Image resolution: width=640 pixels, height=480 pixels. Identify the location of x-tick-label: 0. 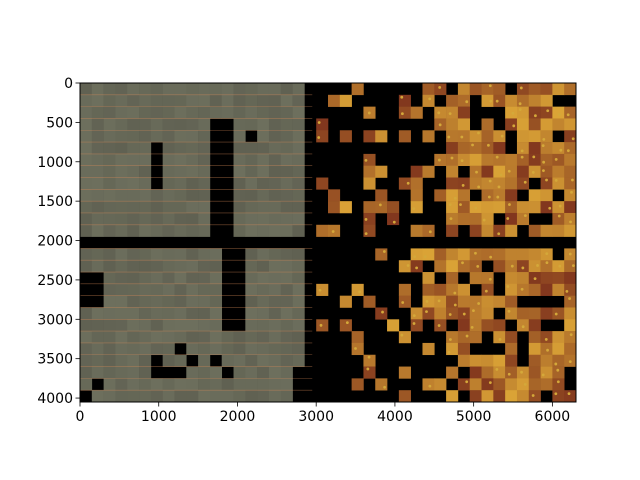
(80, 417).